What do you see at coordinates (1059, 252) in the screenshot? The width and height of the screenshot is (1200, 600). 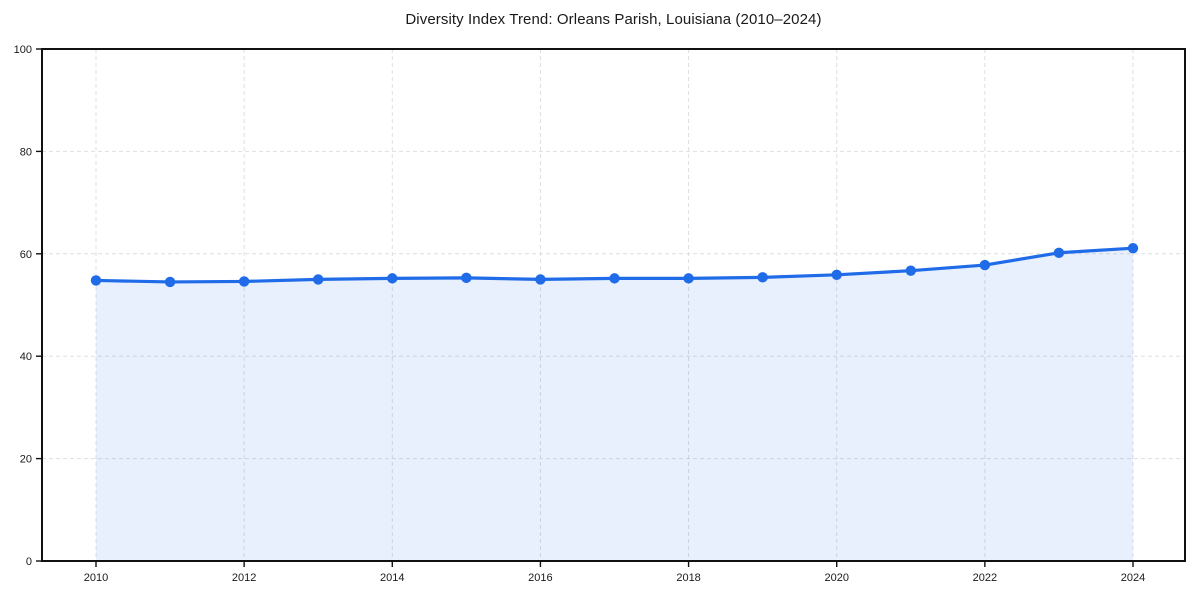 I see `data-point-2023` at bounding box center [1059, 252].